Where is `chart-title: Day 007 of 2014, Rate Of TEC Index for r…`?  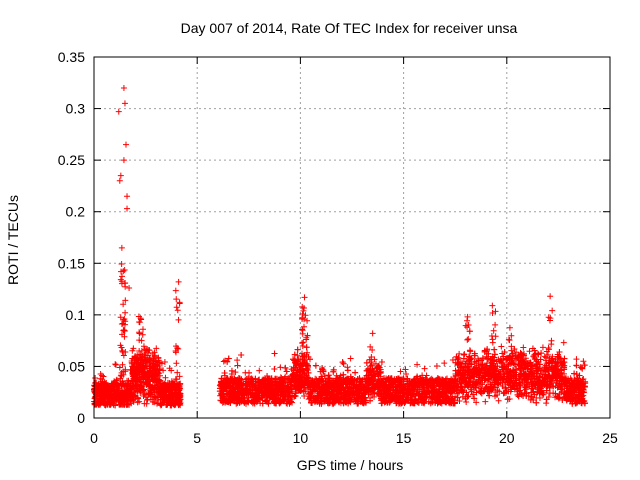
chart-title: Day 007 of 2014, Rate Of TEC Index for r… is located at coordinates (349, 28).